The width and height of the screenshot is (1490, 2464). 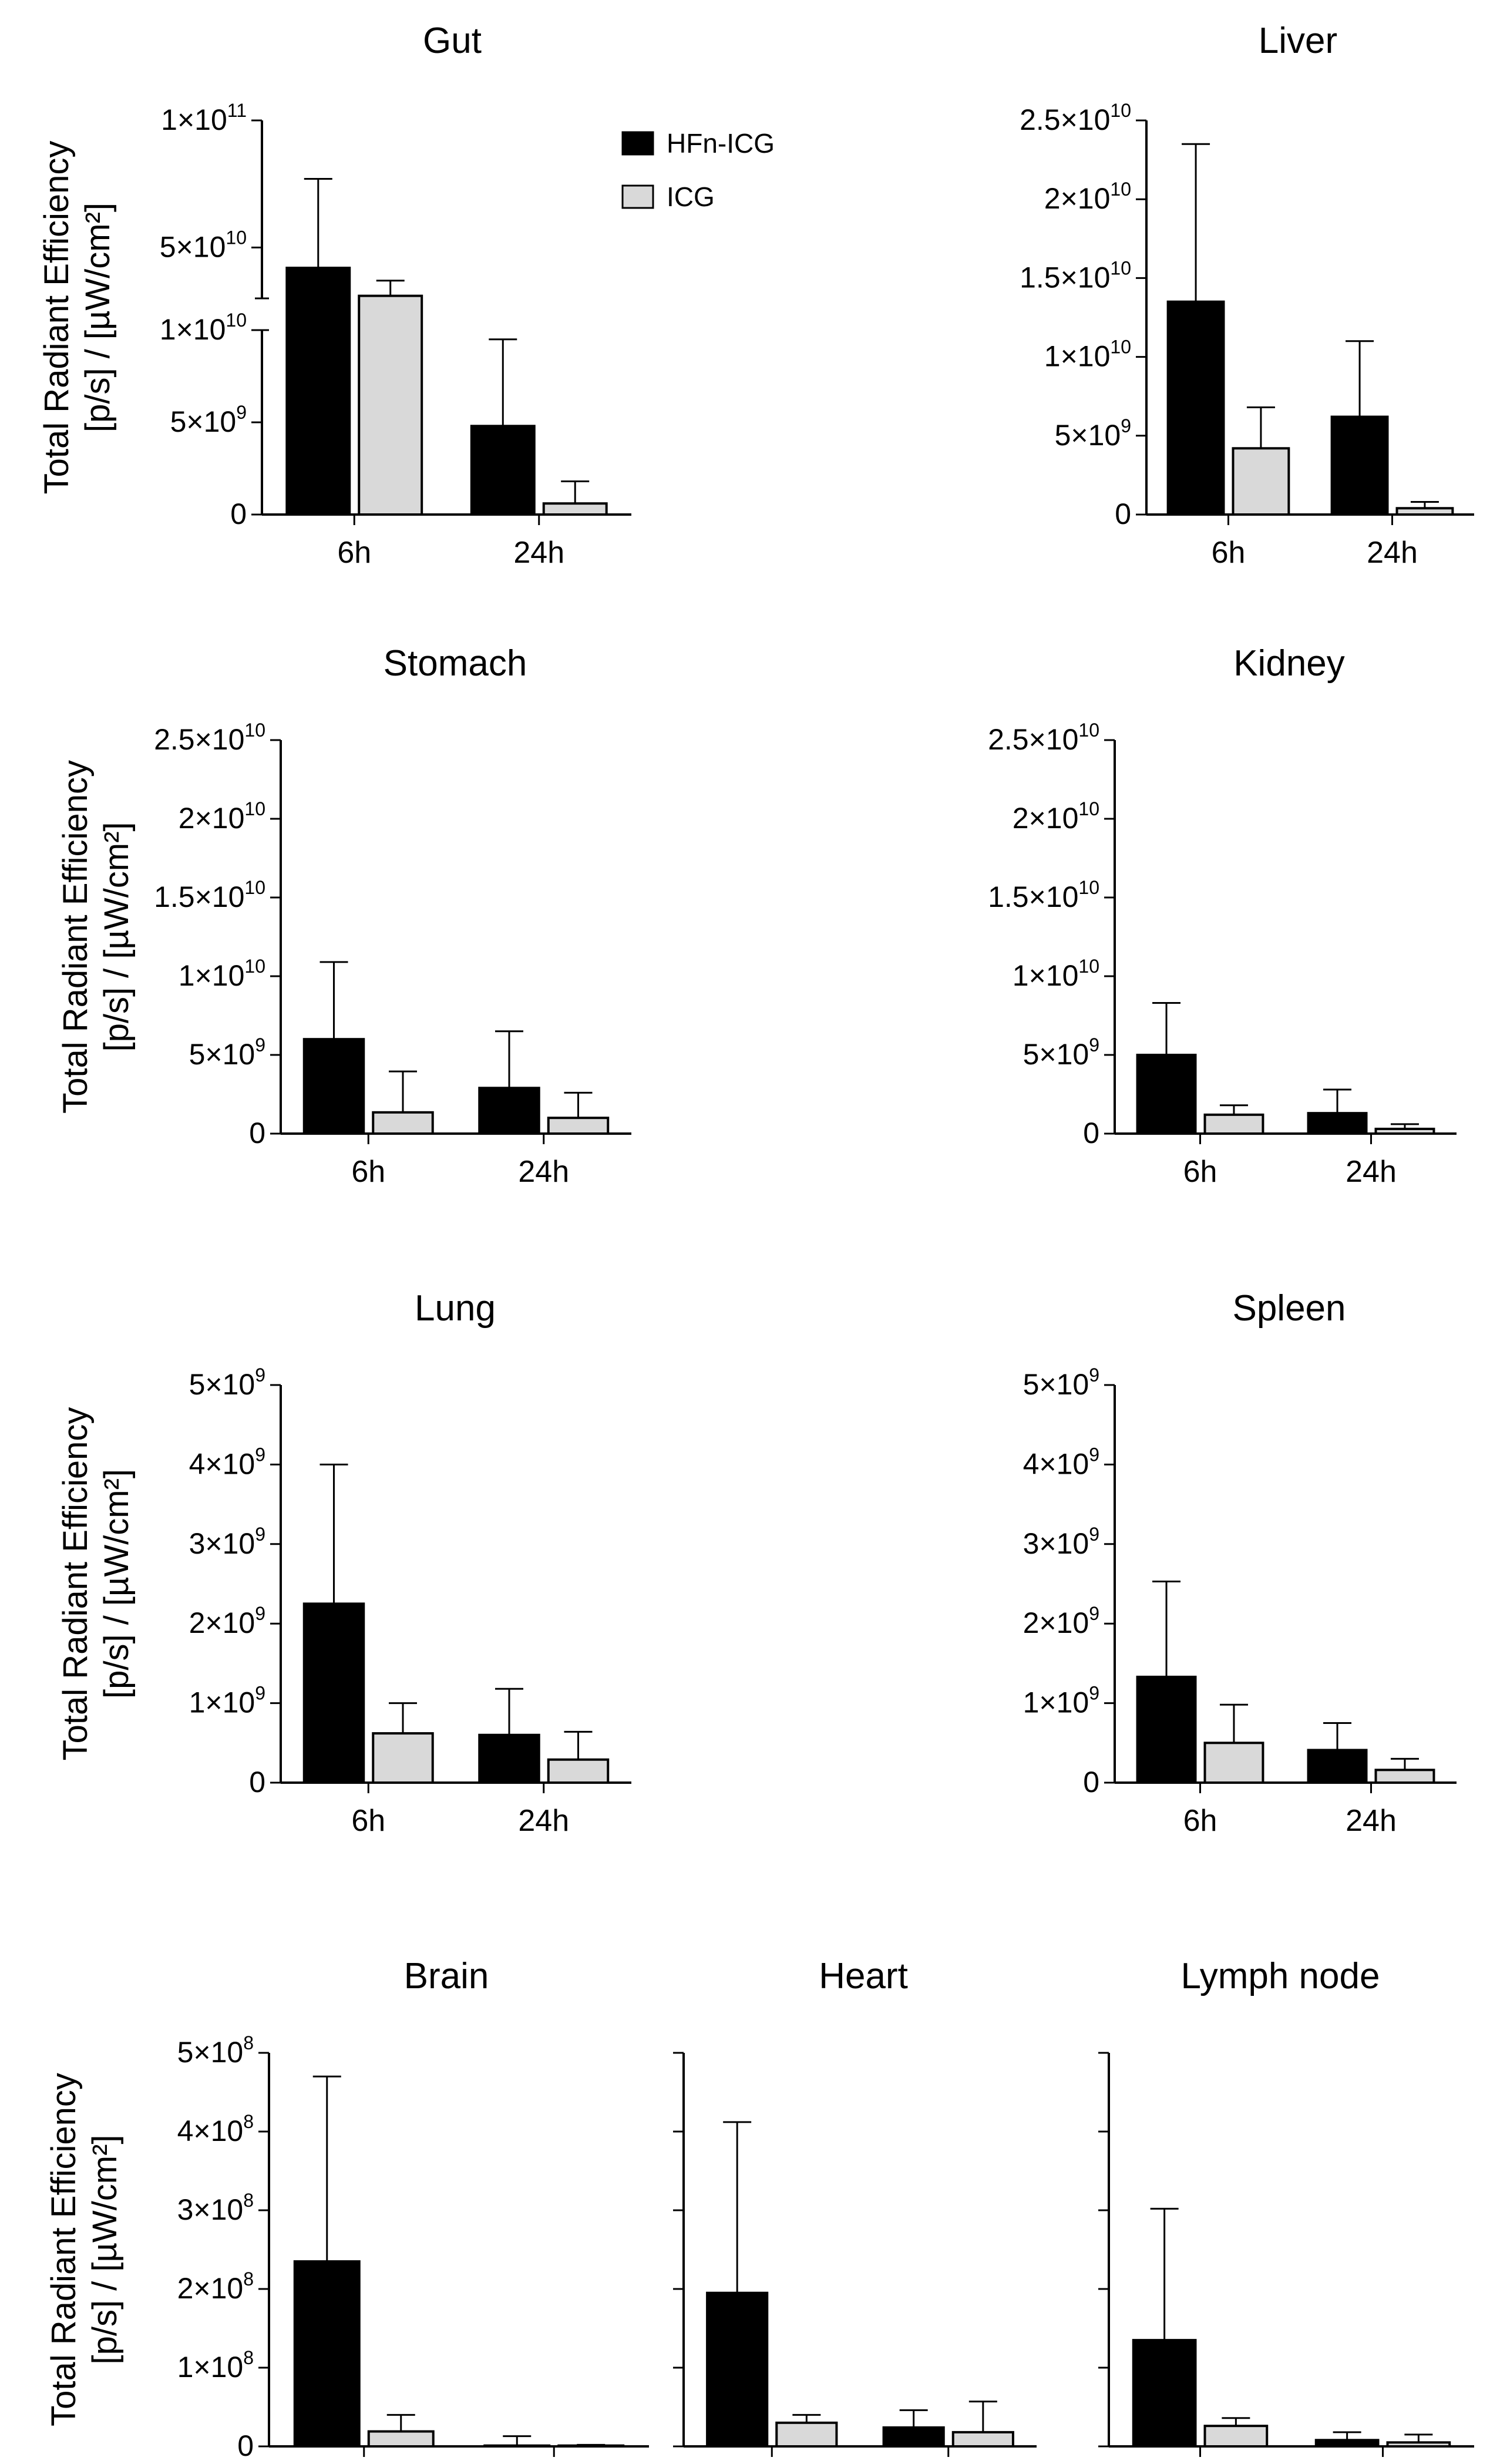 What do you see at coordinates (1033, 896) in the screenshot?
I see `y-tick-label-mantissa: 1.5×10` at bounding box center [1033, 896].